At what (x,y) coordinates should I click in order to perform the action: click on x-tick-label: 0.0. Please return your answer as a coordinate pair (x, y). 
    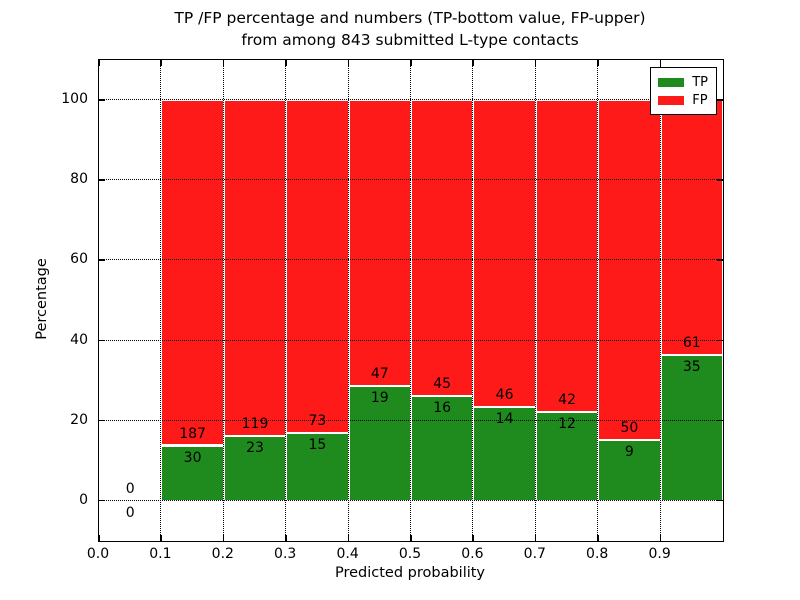
    Looking at the image, I should click on (98, 554).